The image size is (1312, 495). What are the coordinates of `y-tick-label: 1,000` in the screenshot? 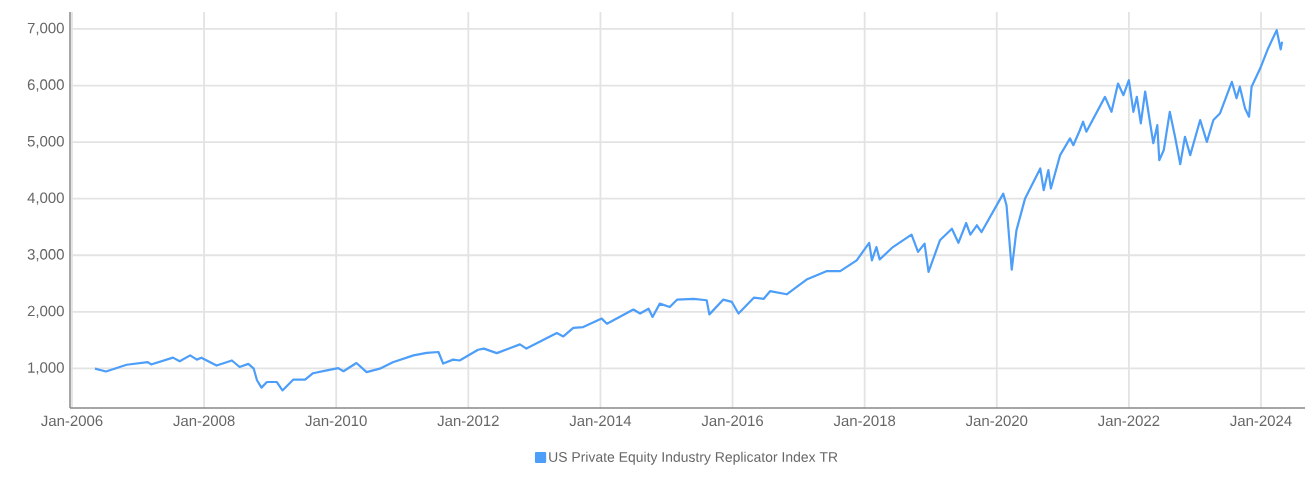 It's located at (46, 368).